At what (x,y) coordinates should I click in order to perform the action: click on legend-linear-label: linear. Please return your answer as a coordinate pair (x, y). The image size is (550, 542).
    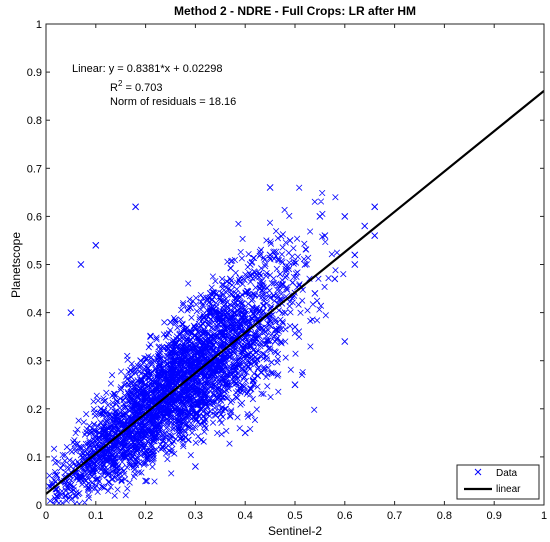
    Looking at the image, I should click on (508, 489).